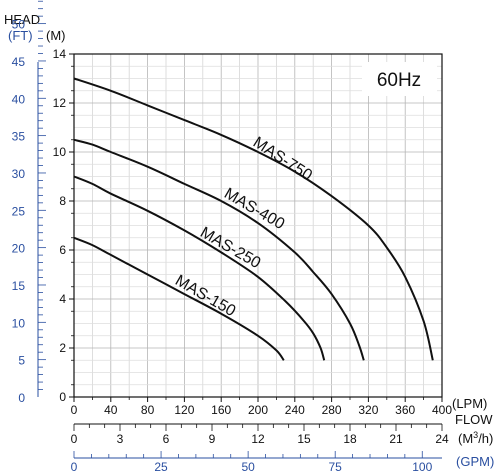  Describe the element at coordinates (60, 152) in the screenshot. I see `m-tick-label: 10` at that location.